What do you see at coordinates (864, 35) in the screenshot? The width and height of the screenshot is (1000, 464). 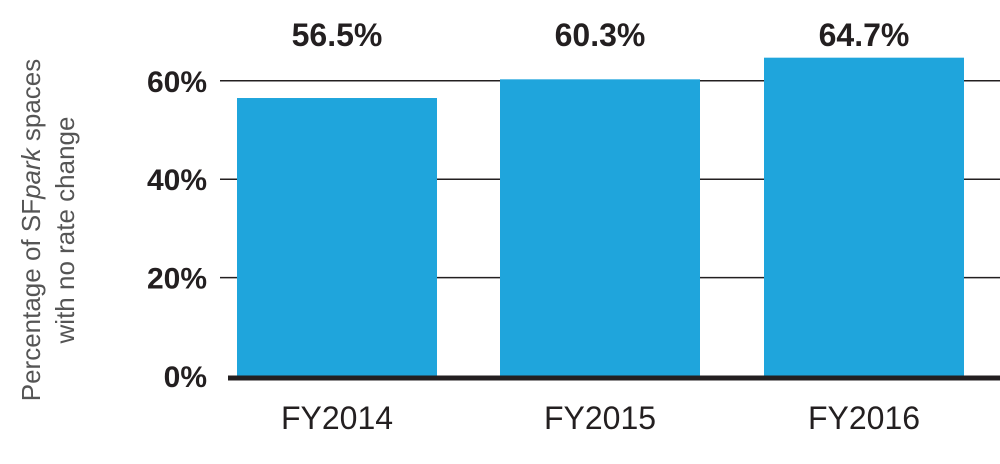 I see `data-label-FY2016: 64.7%` at bounding box center [864, 35].